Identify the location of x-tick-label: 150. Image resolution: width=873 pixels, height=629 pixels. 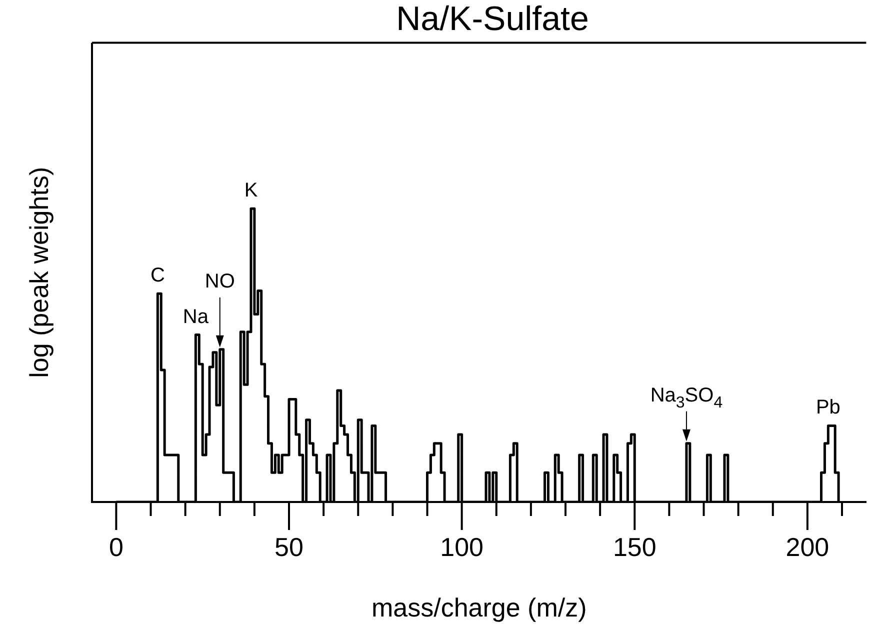
(634, 547).